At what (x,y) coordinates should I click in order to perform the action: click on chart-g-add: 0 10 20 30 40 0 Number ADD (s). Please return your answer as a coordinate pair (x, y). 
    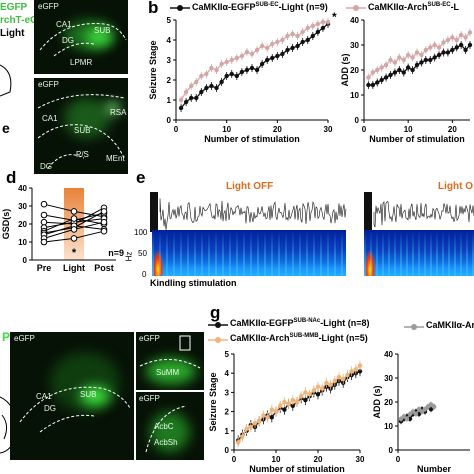
    Looking at the image, I should click on (421, 412).